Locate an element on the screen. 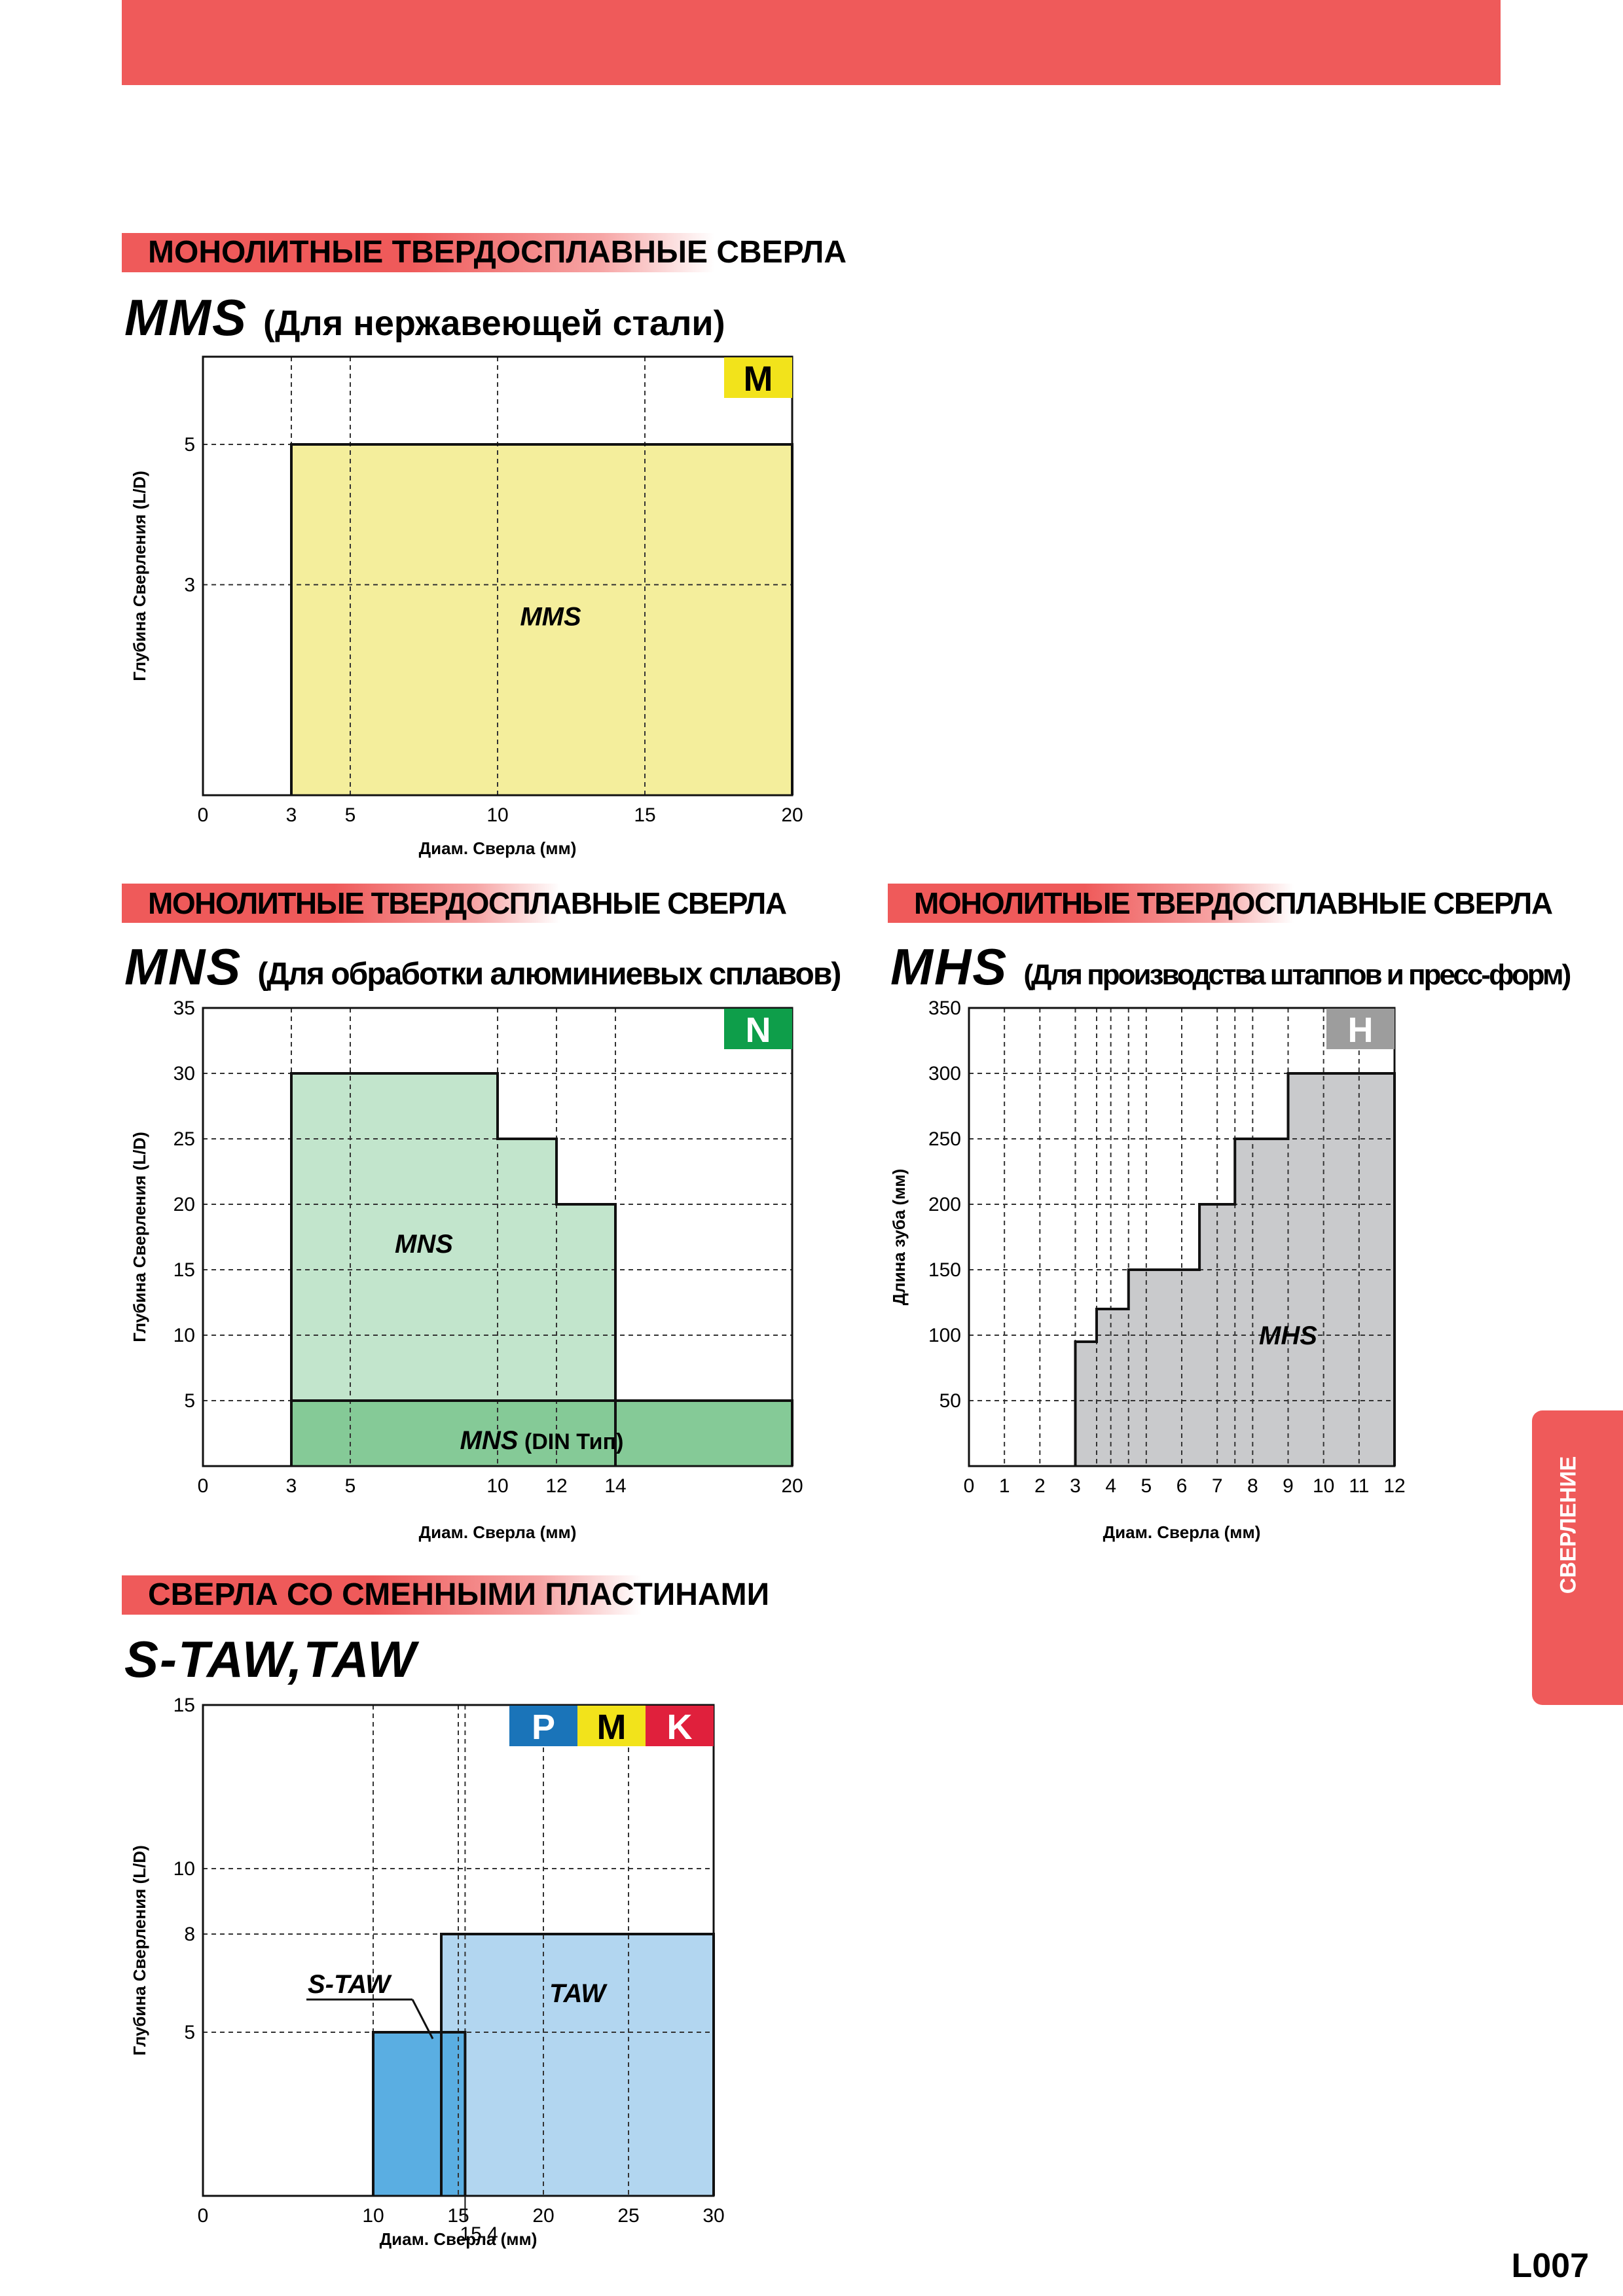 This screenshot has height=2296, width=1623. x-tick-label-extra: 15.4 is located at coordinates (479, 2234).